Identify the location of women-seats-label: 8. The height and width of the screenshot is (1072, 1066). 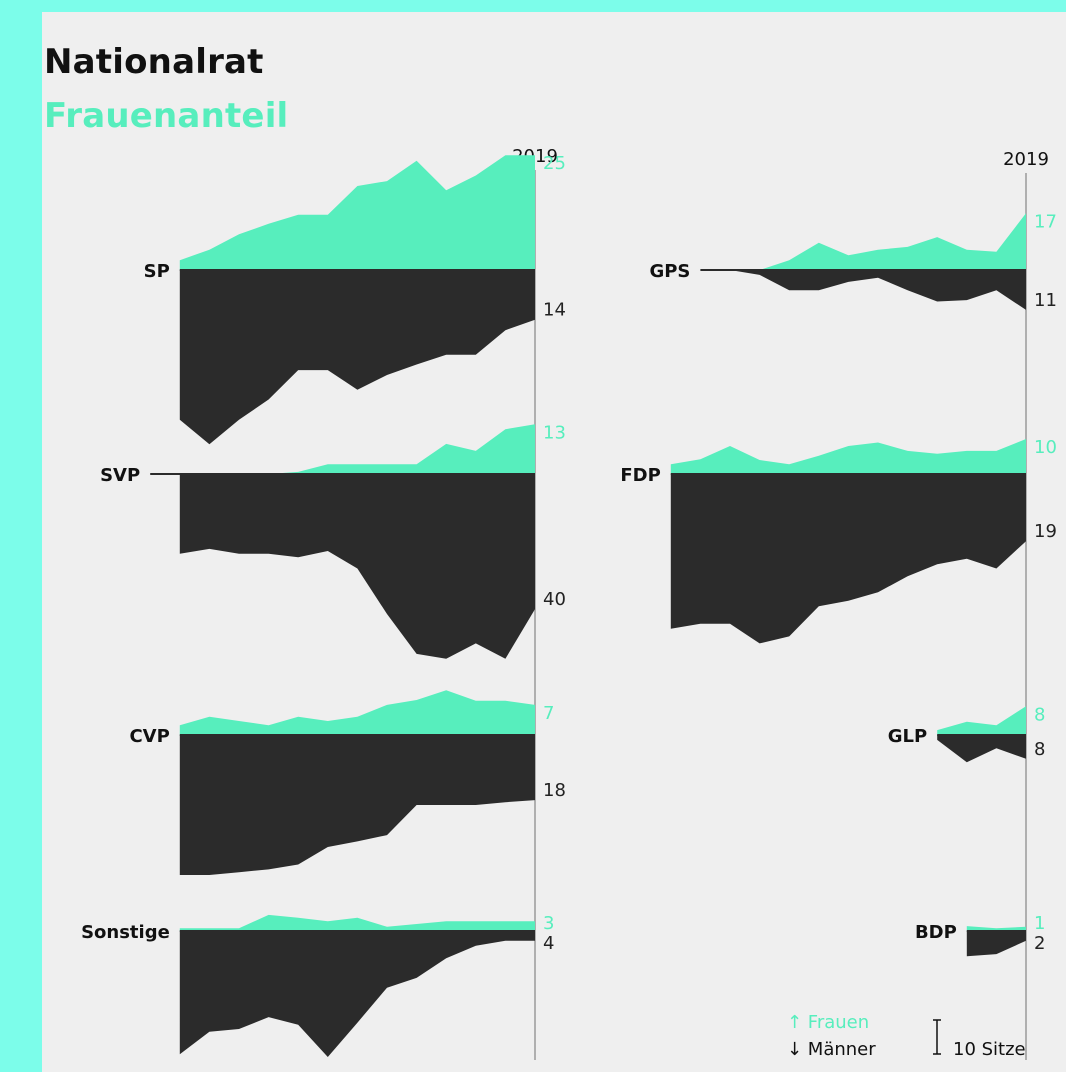
(1039, 714).